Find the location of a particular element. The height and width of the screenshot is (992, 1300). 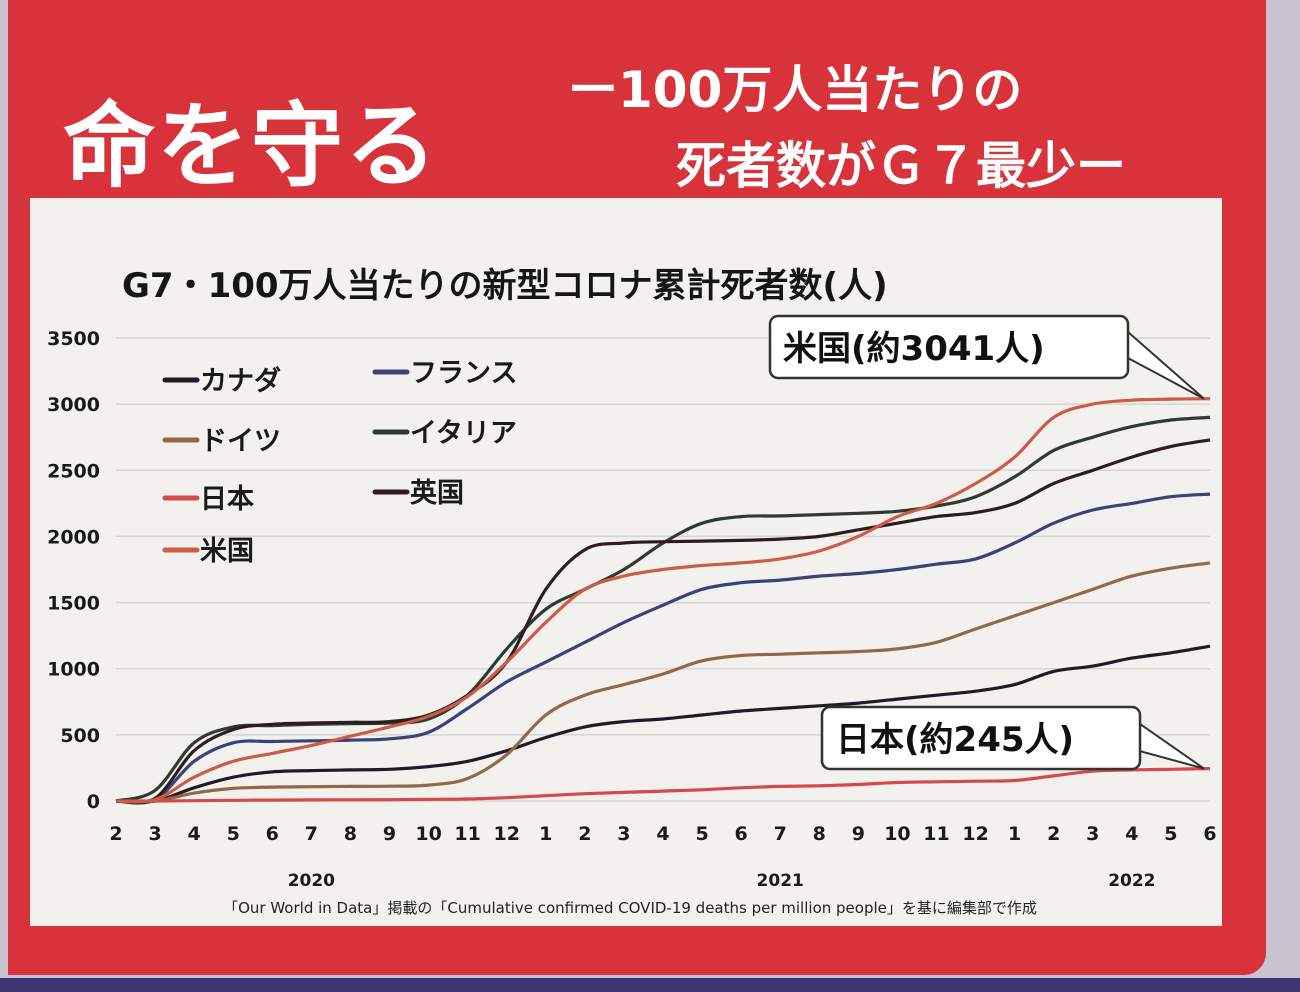

y-tick-label: 3000 is located at coordinates (73, 405).